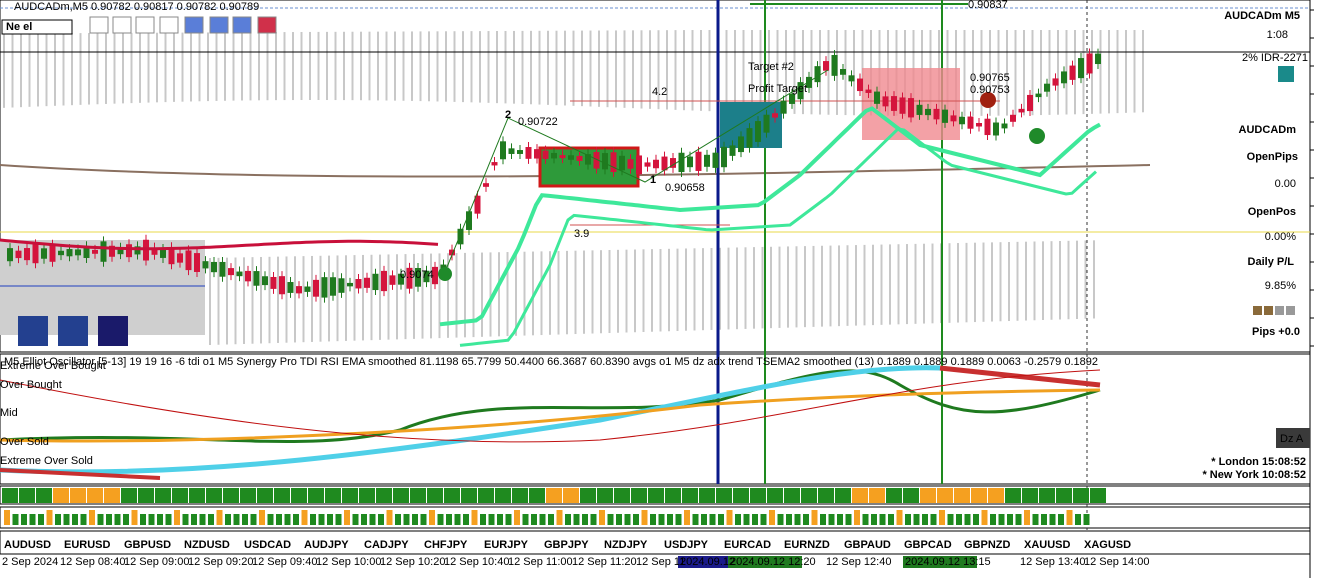 This screenshot has height=578, width=1317. What do you see at coordinates (807, 545) in the screenshot?
I see `symbol-button: EURNZD` at bounding box center [807, 545].